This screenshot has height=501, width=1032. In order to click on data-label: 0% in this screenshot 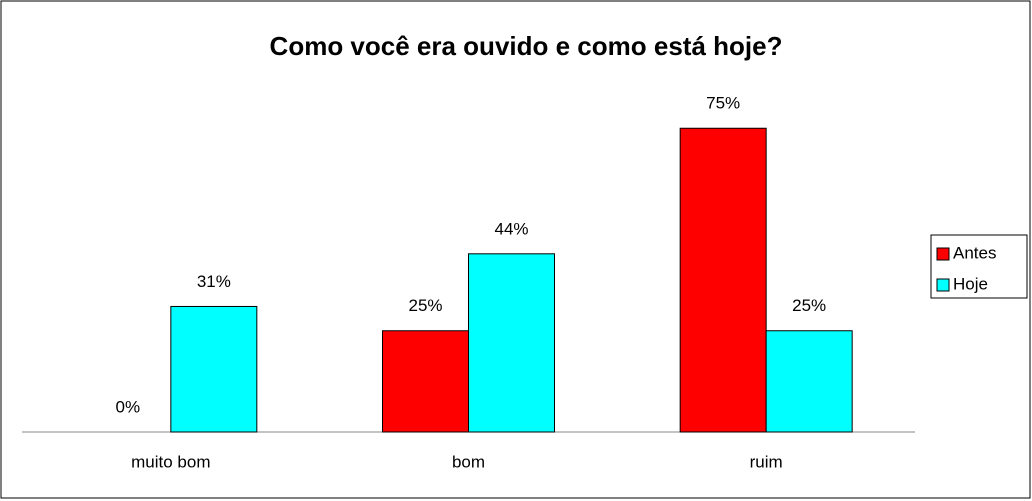, I will do `click(128, 406)`.